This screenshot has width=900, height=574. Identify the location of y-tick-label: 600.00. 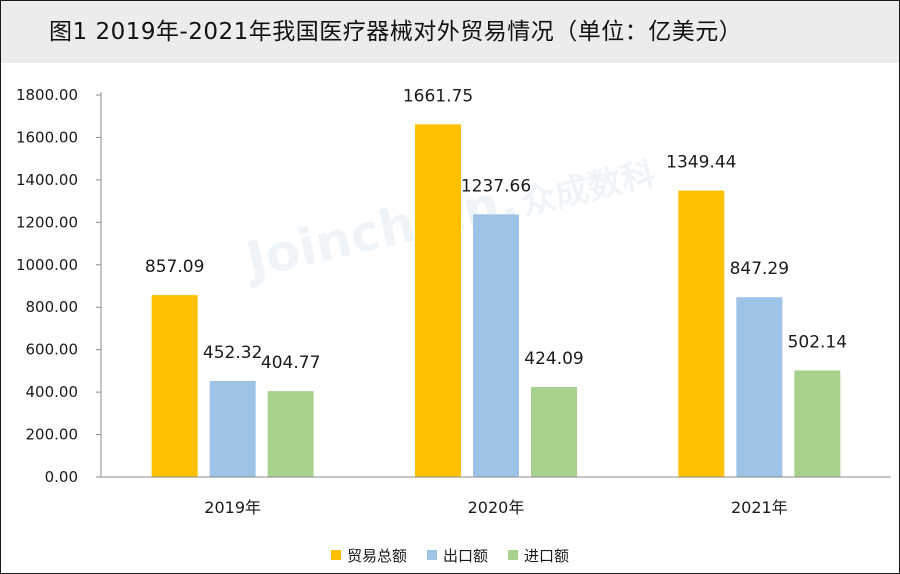
(52, 350).